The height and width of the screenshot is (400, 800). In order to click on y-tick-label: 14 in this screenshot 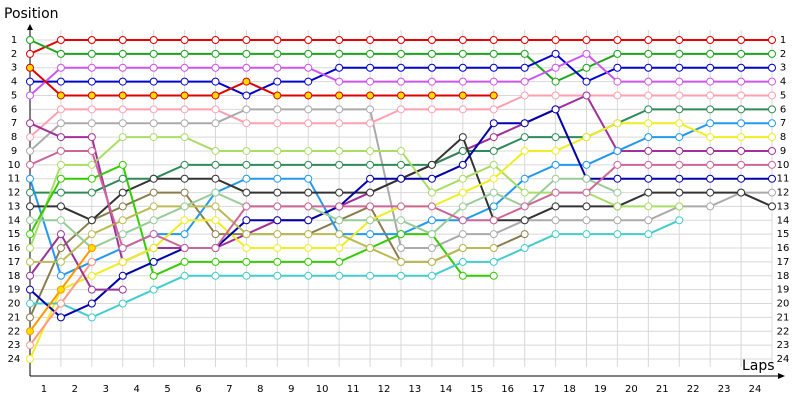, I will do `click(14, 220)`.